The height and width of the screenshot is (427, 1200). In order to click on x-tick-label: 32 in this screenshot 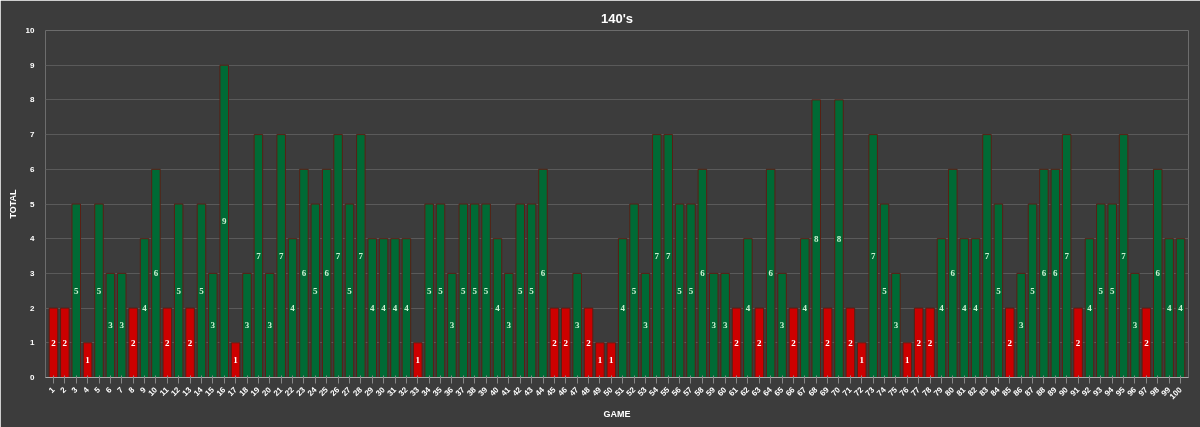, I will do `click(403, 391)`.